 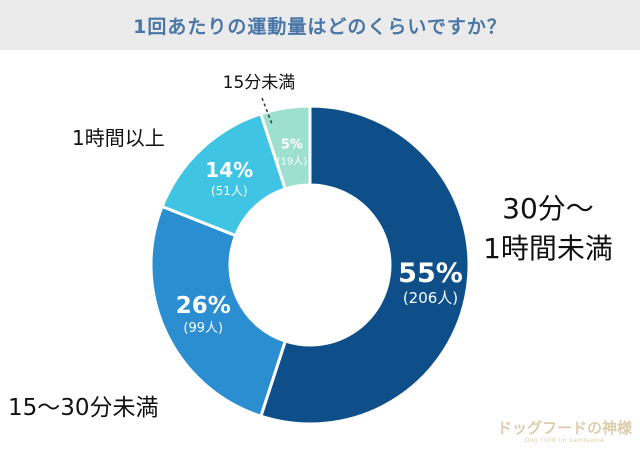 What do you see at coordinates (548, 248) in the screenshot?
I see `category-label-0-line-1: 1時間未満` at bounding box center [548, 248].